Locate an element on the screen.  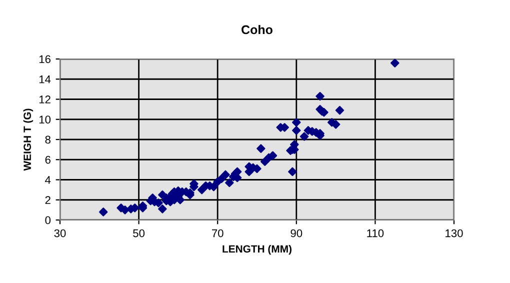
y-tick-label: 10 is located at coordinates (45, 120).